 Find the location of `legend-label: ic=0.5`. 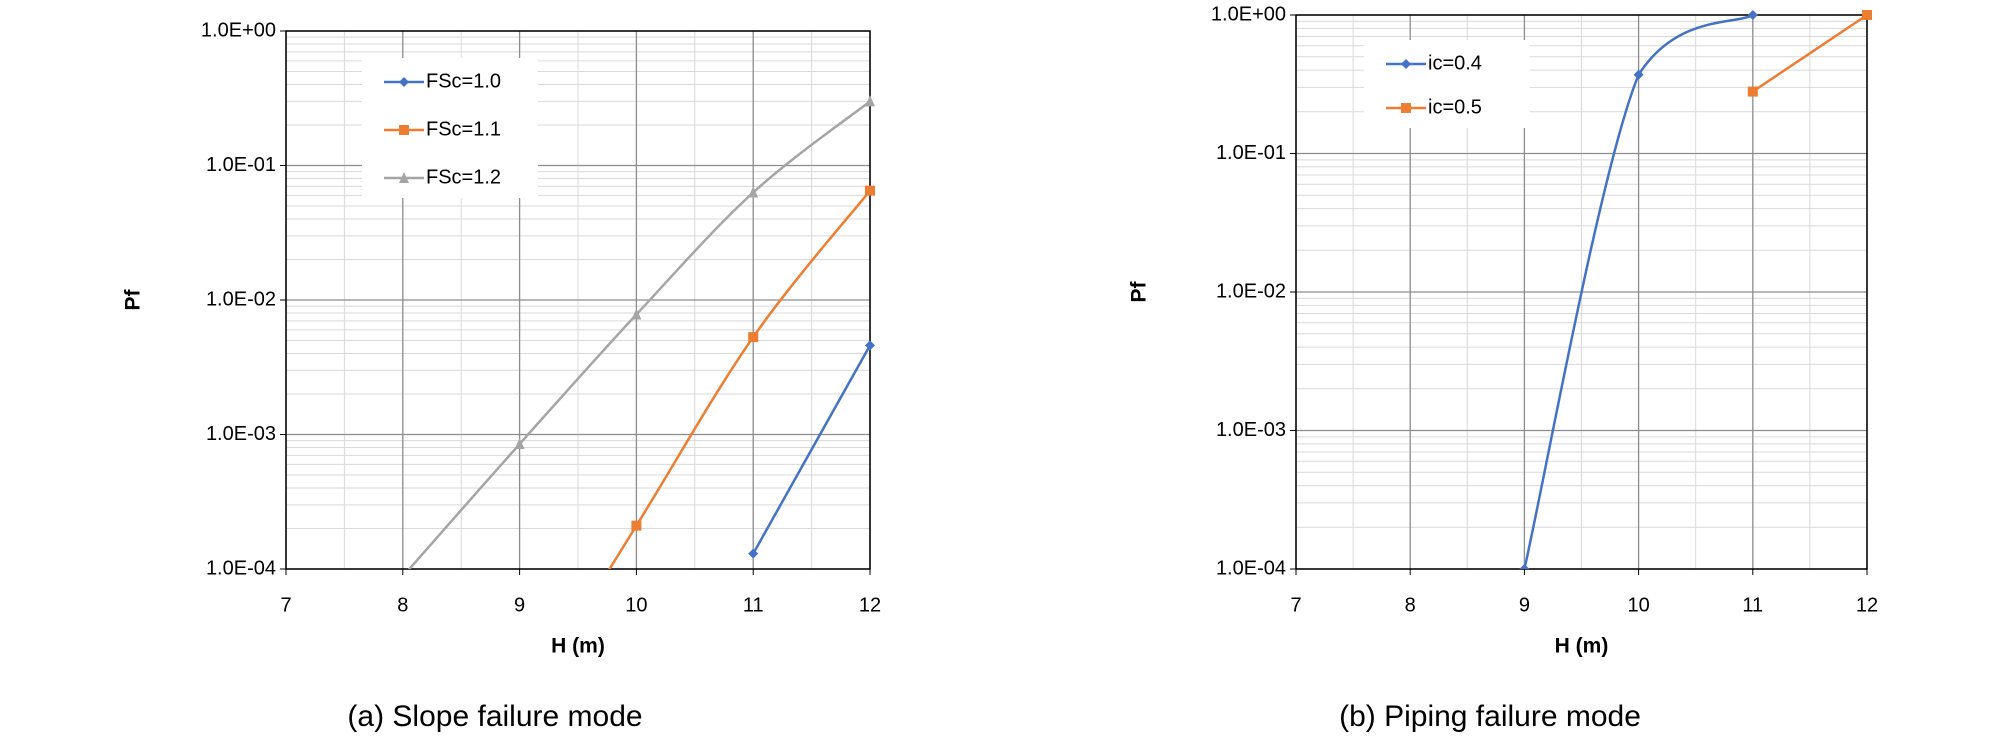

legend-label: ic=0.5 is located at coordinates (1455, 107).